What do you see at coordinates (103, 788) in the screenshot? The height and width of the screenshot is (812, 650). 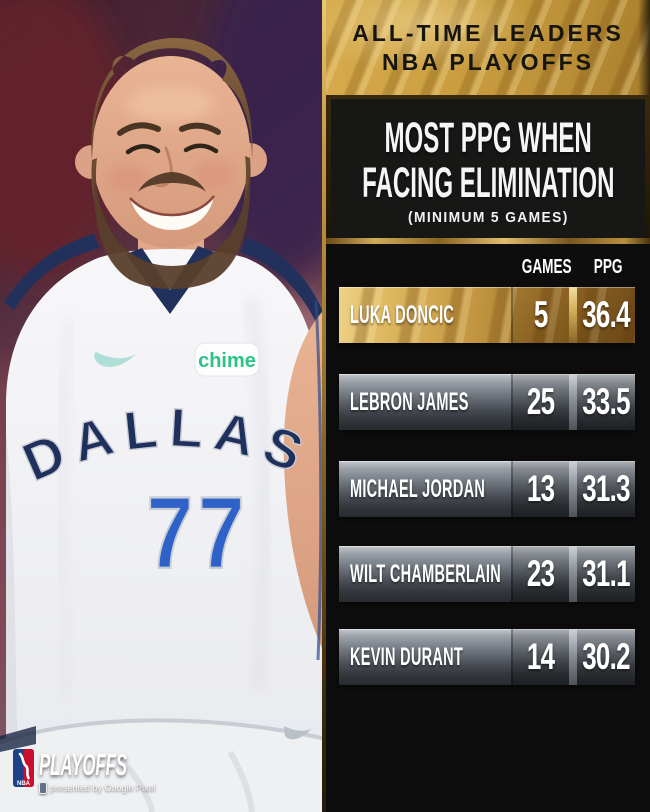 I see `presented-by-text: presented by Google Pixel` at bounding box center [103, 788].